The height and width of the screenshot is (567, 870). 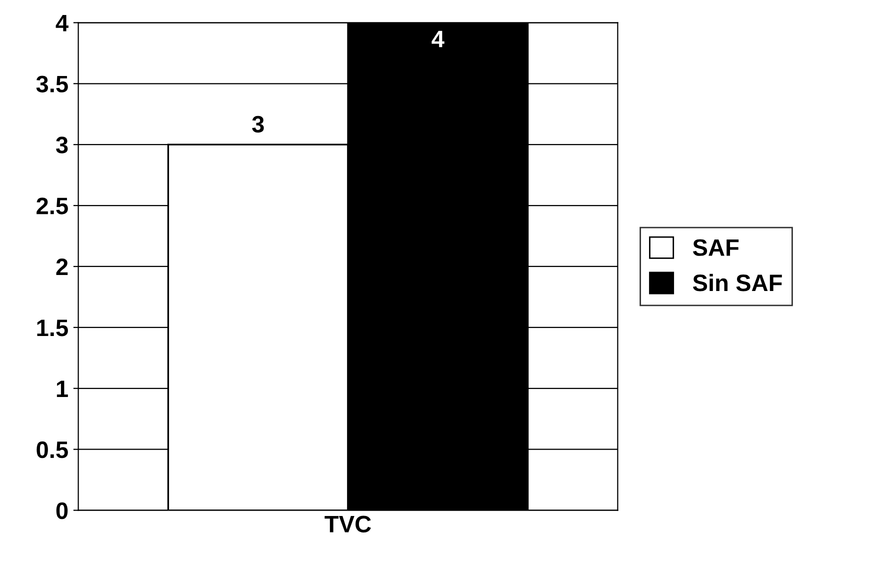 What do you see at coordinates (347, 524) in the screenshot?
I see `x-tick-label: TVC` at bounding box center [347, 524].